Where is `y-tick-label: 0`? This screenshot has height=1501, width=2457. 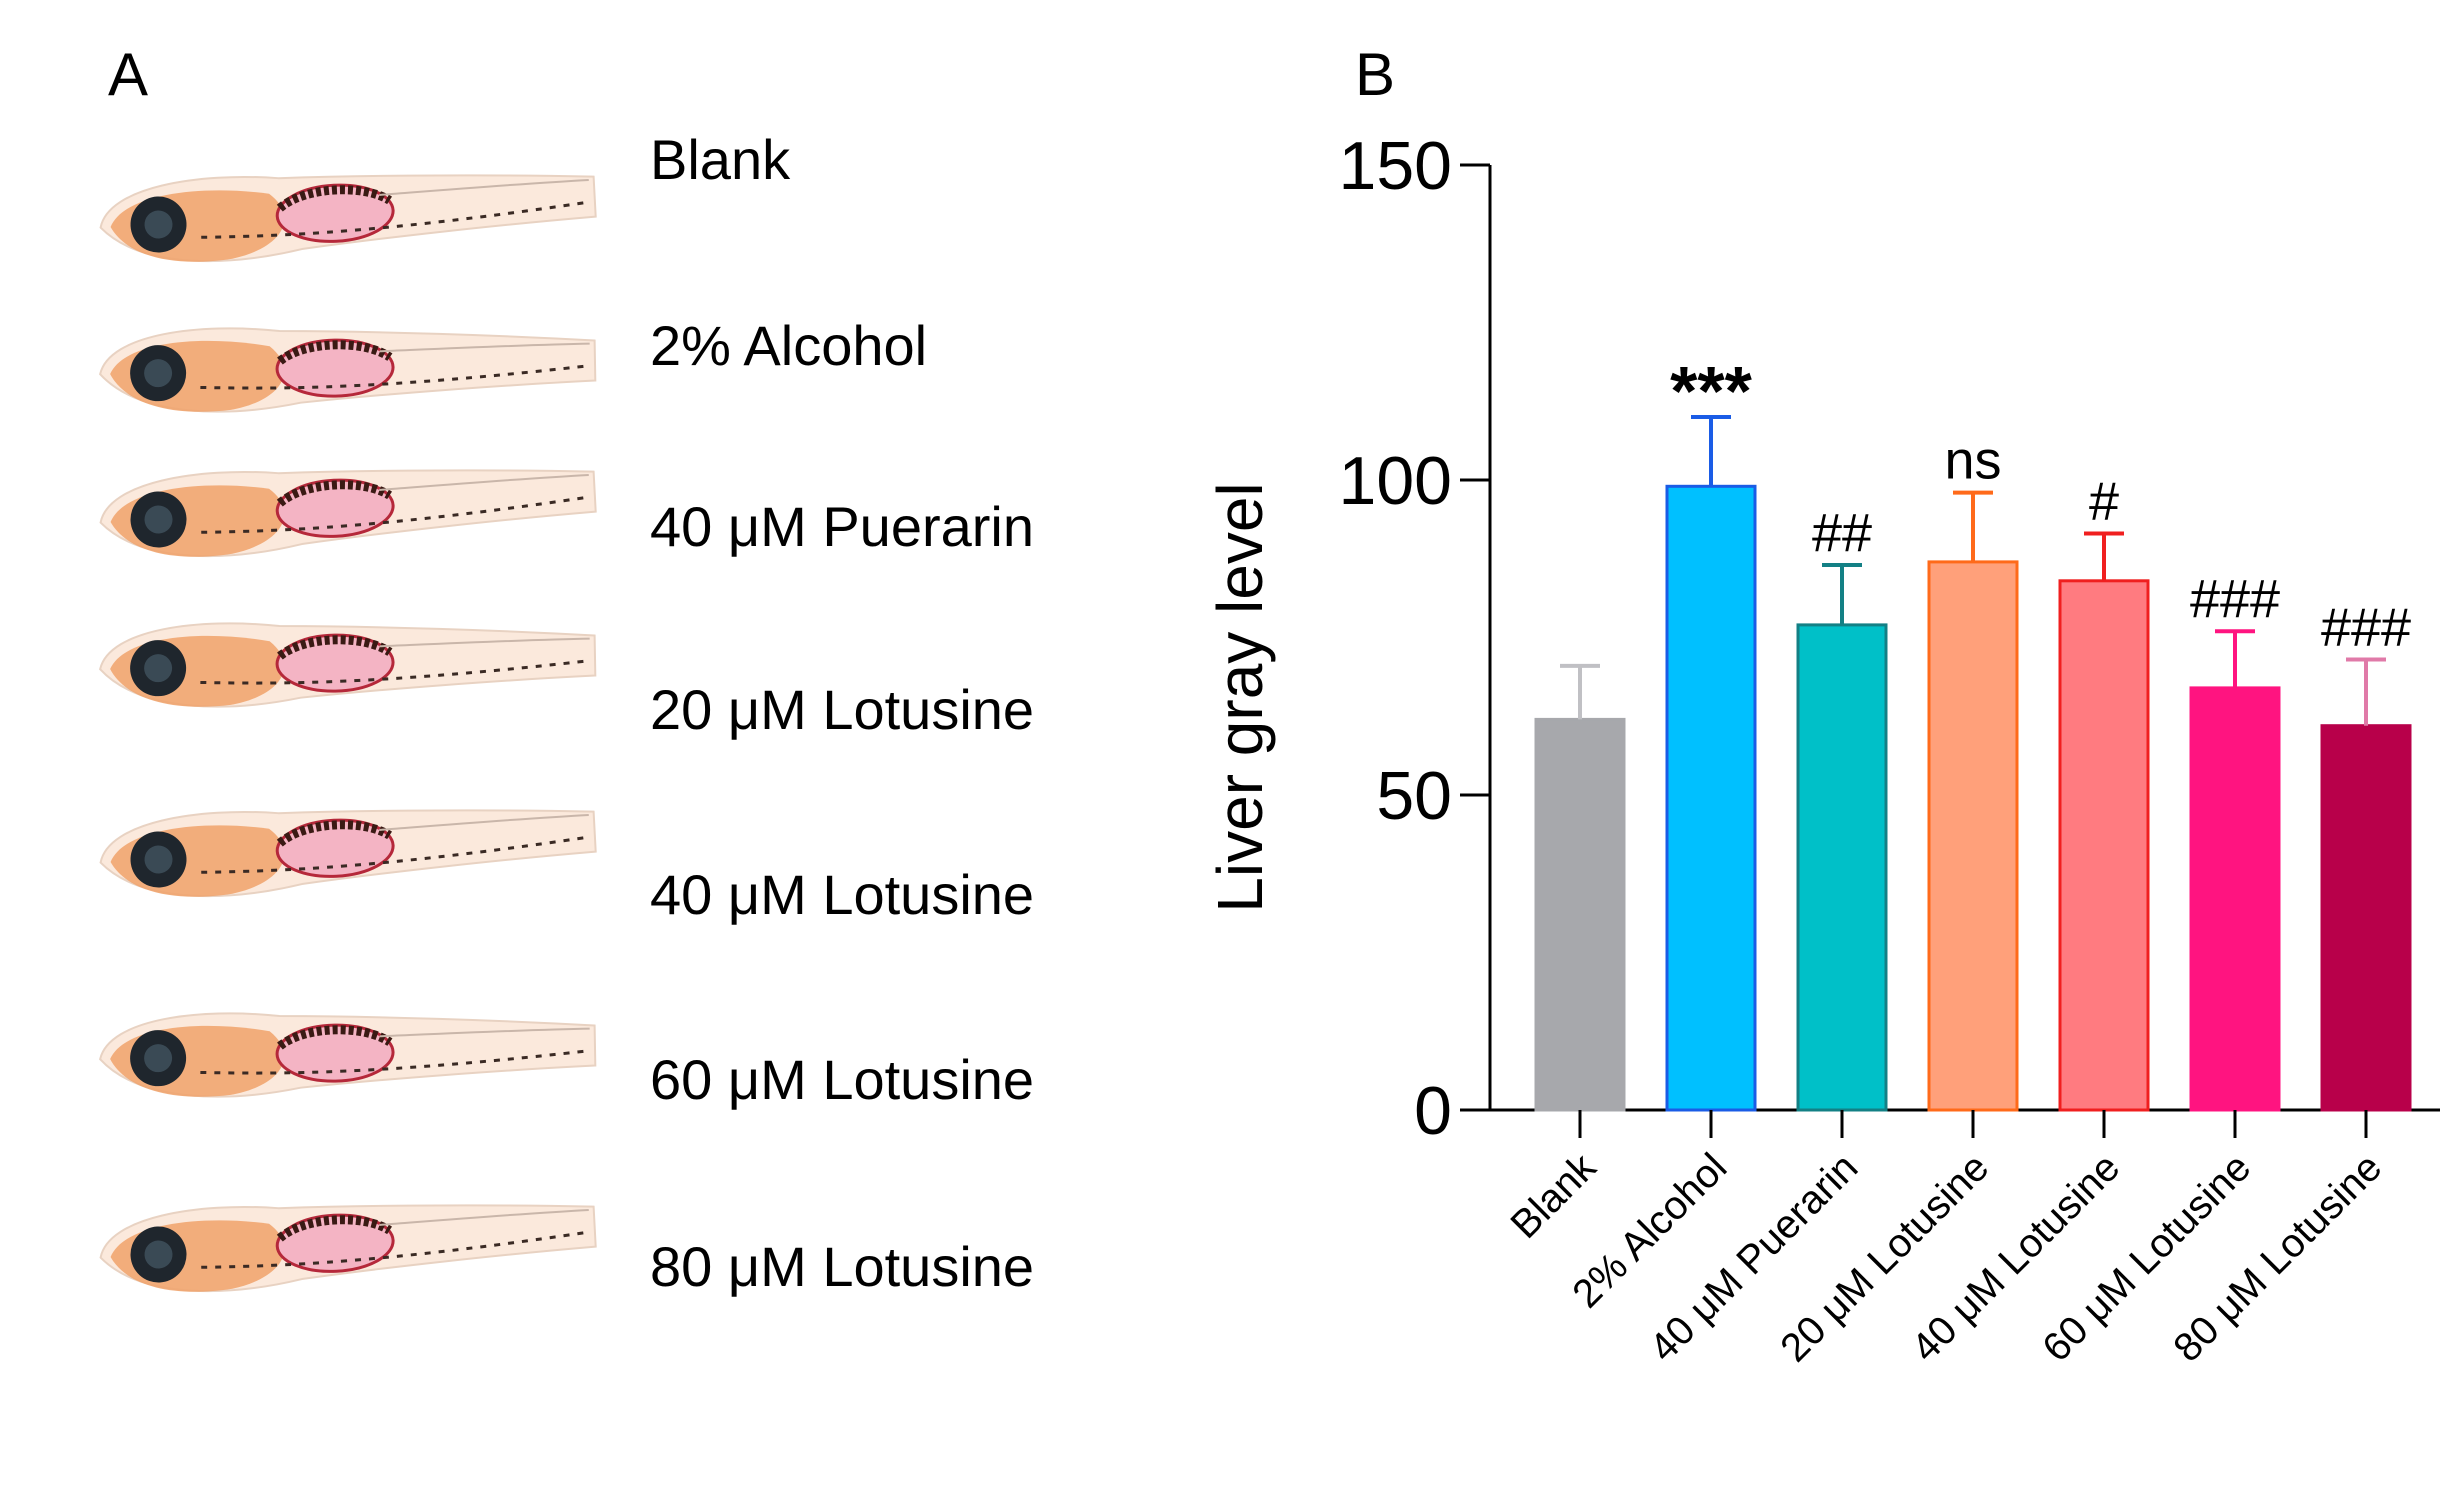 y-tick-label: 0 is located at coordinates (1433, 1111).